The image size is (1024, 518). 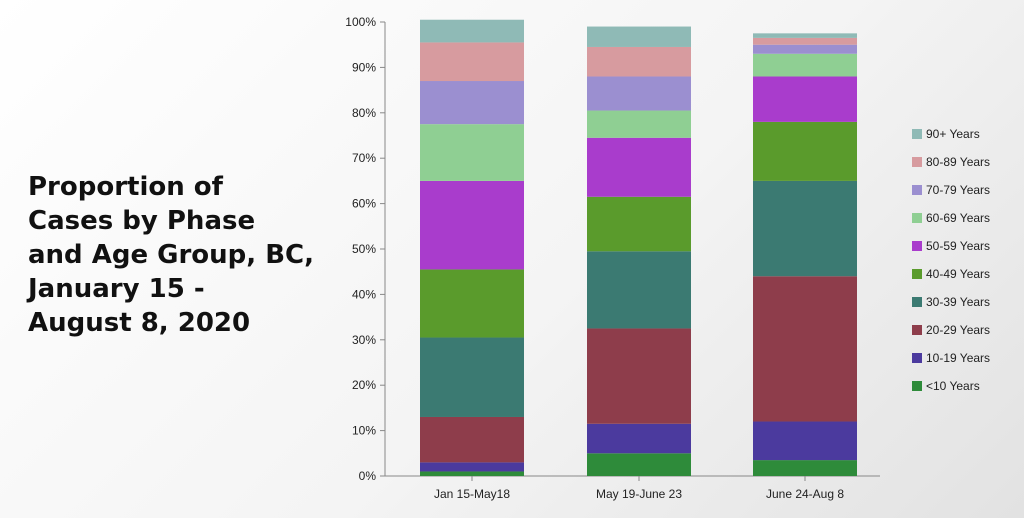 I want to click on y-tick-label: 30%, so click(x=364, y=340).